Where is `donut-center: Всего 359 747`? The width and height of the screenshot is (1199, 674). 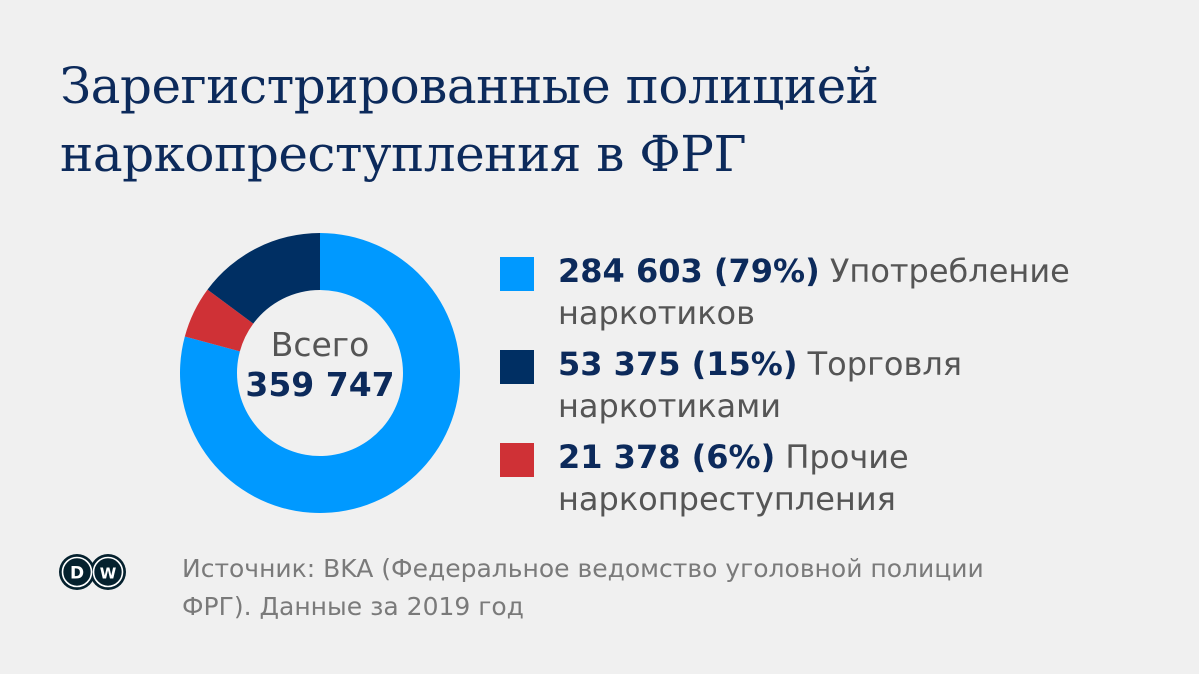
donut-center: Всего 359 747 is located at coordinates (320, 365).